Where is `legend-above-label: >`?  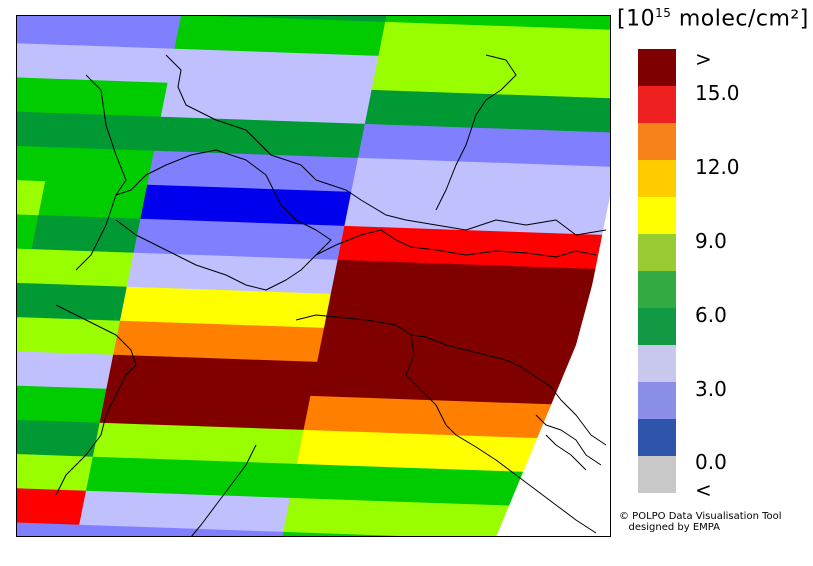
legend-above-label: > is located at coordinates (703, 59).